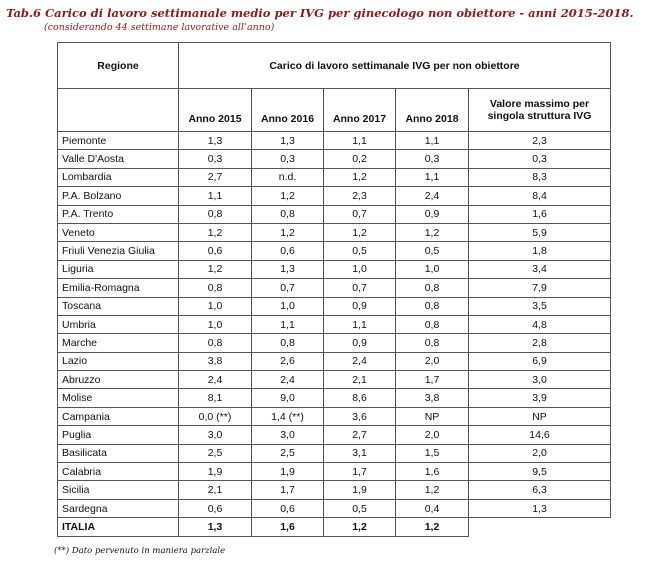 Image resolution: width=650 pixels, height=569 pixels. What do you see at coordinates (539, 416) in the screenshot?
I see `max-value-cell: NP` at bounding box center [539, 416].